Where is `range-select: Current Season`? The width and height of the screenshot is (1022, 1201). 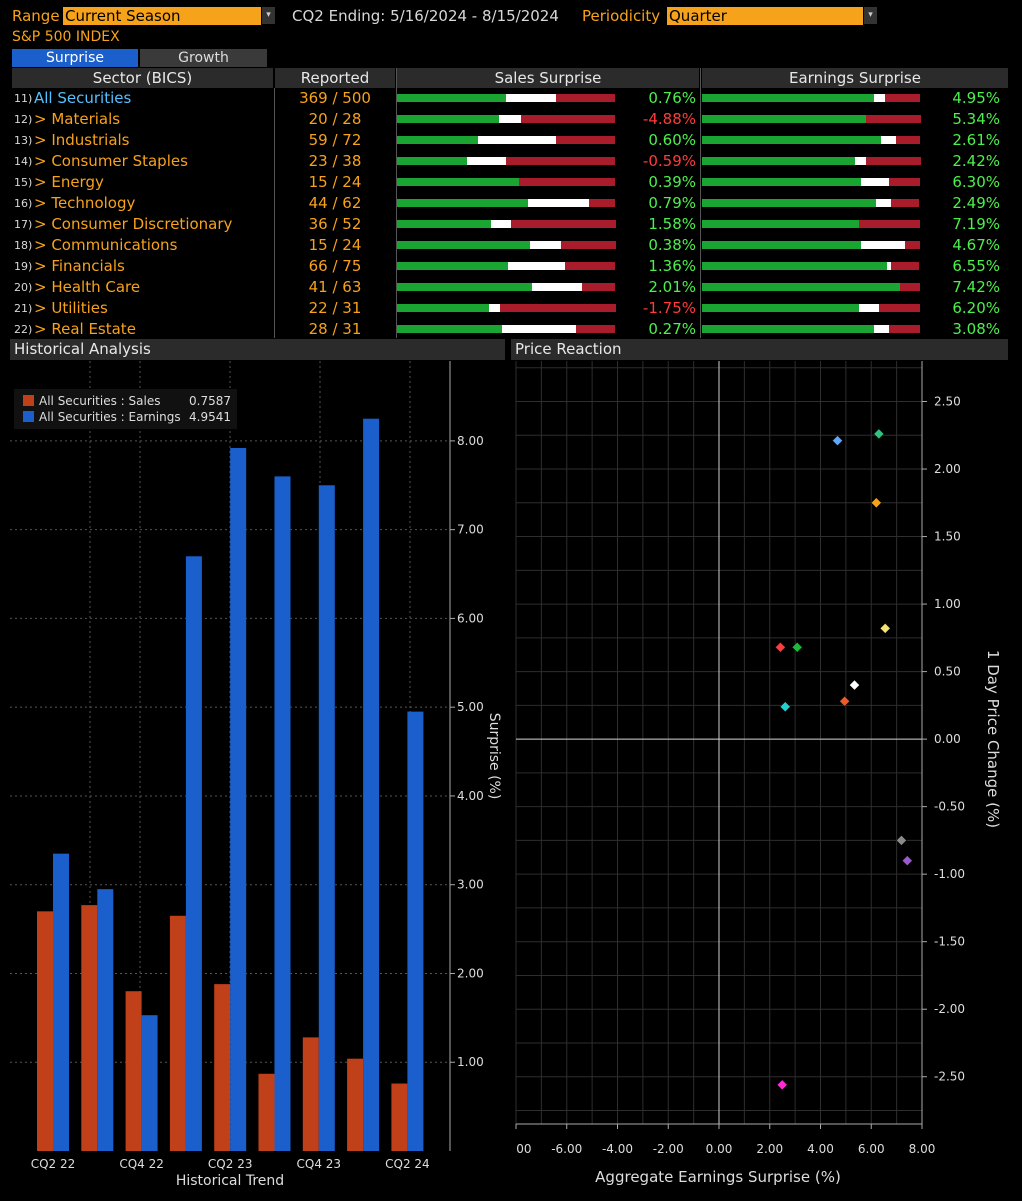
range-select: Current Season is located at coordinates (162, 16).